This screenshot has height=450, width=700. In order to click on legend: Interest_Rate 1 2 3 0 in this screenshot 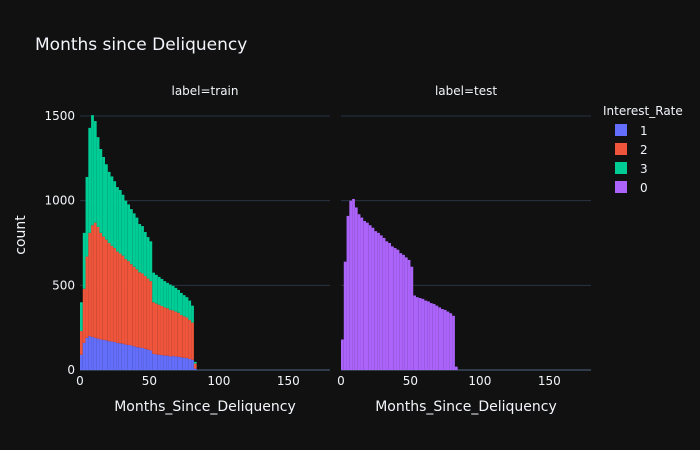, I will do `click(643, 149)`.